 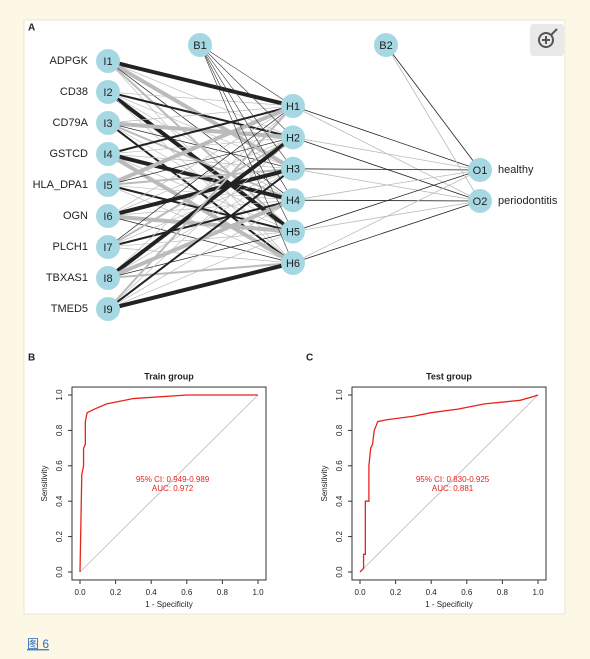 I want to click on input-gene: TBXAS1, so click(x=67, y=278).